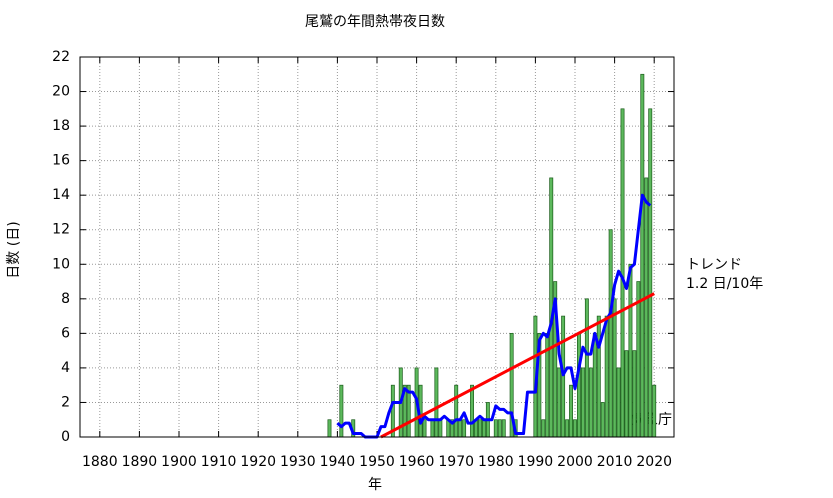 This screenshot has height=498, width=833. I want to click on chart-title: 尾鷲の年間熱帯夜日数, so click(375, 22).